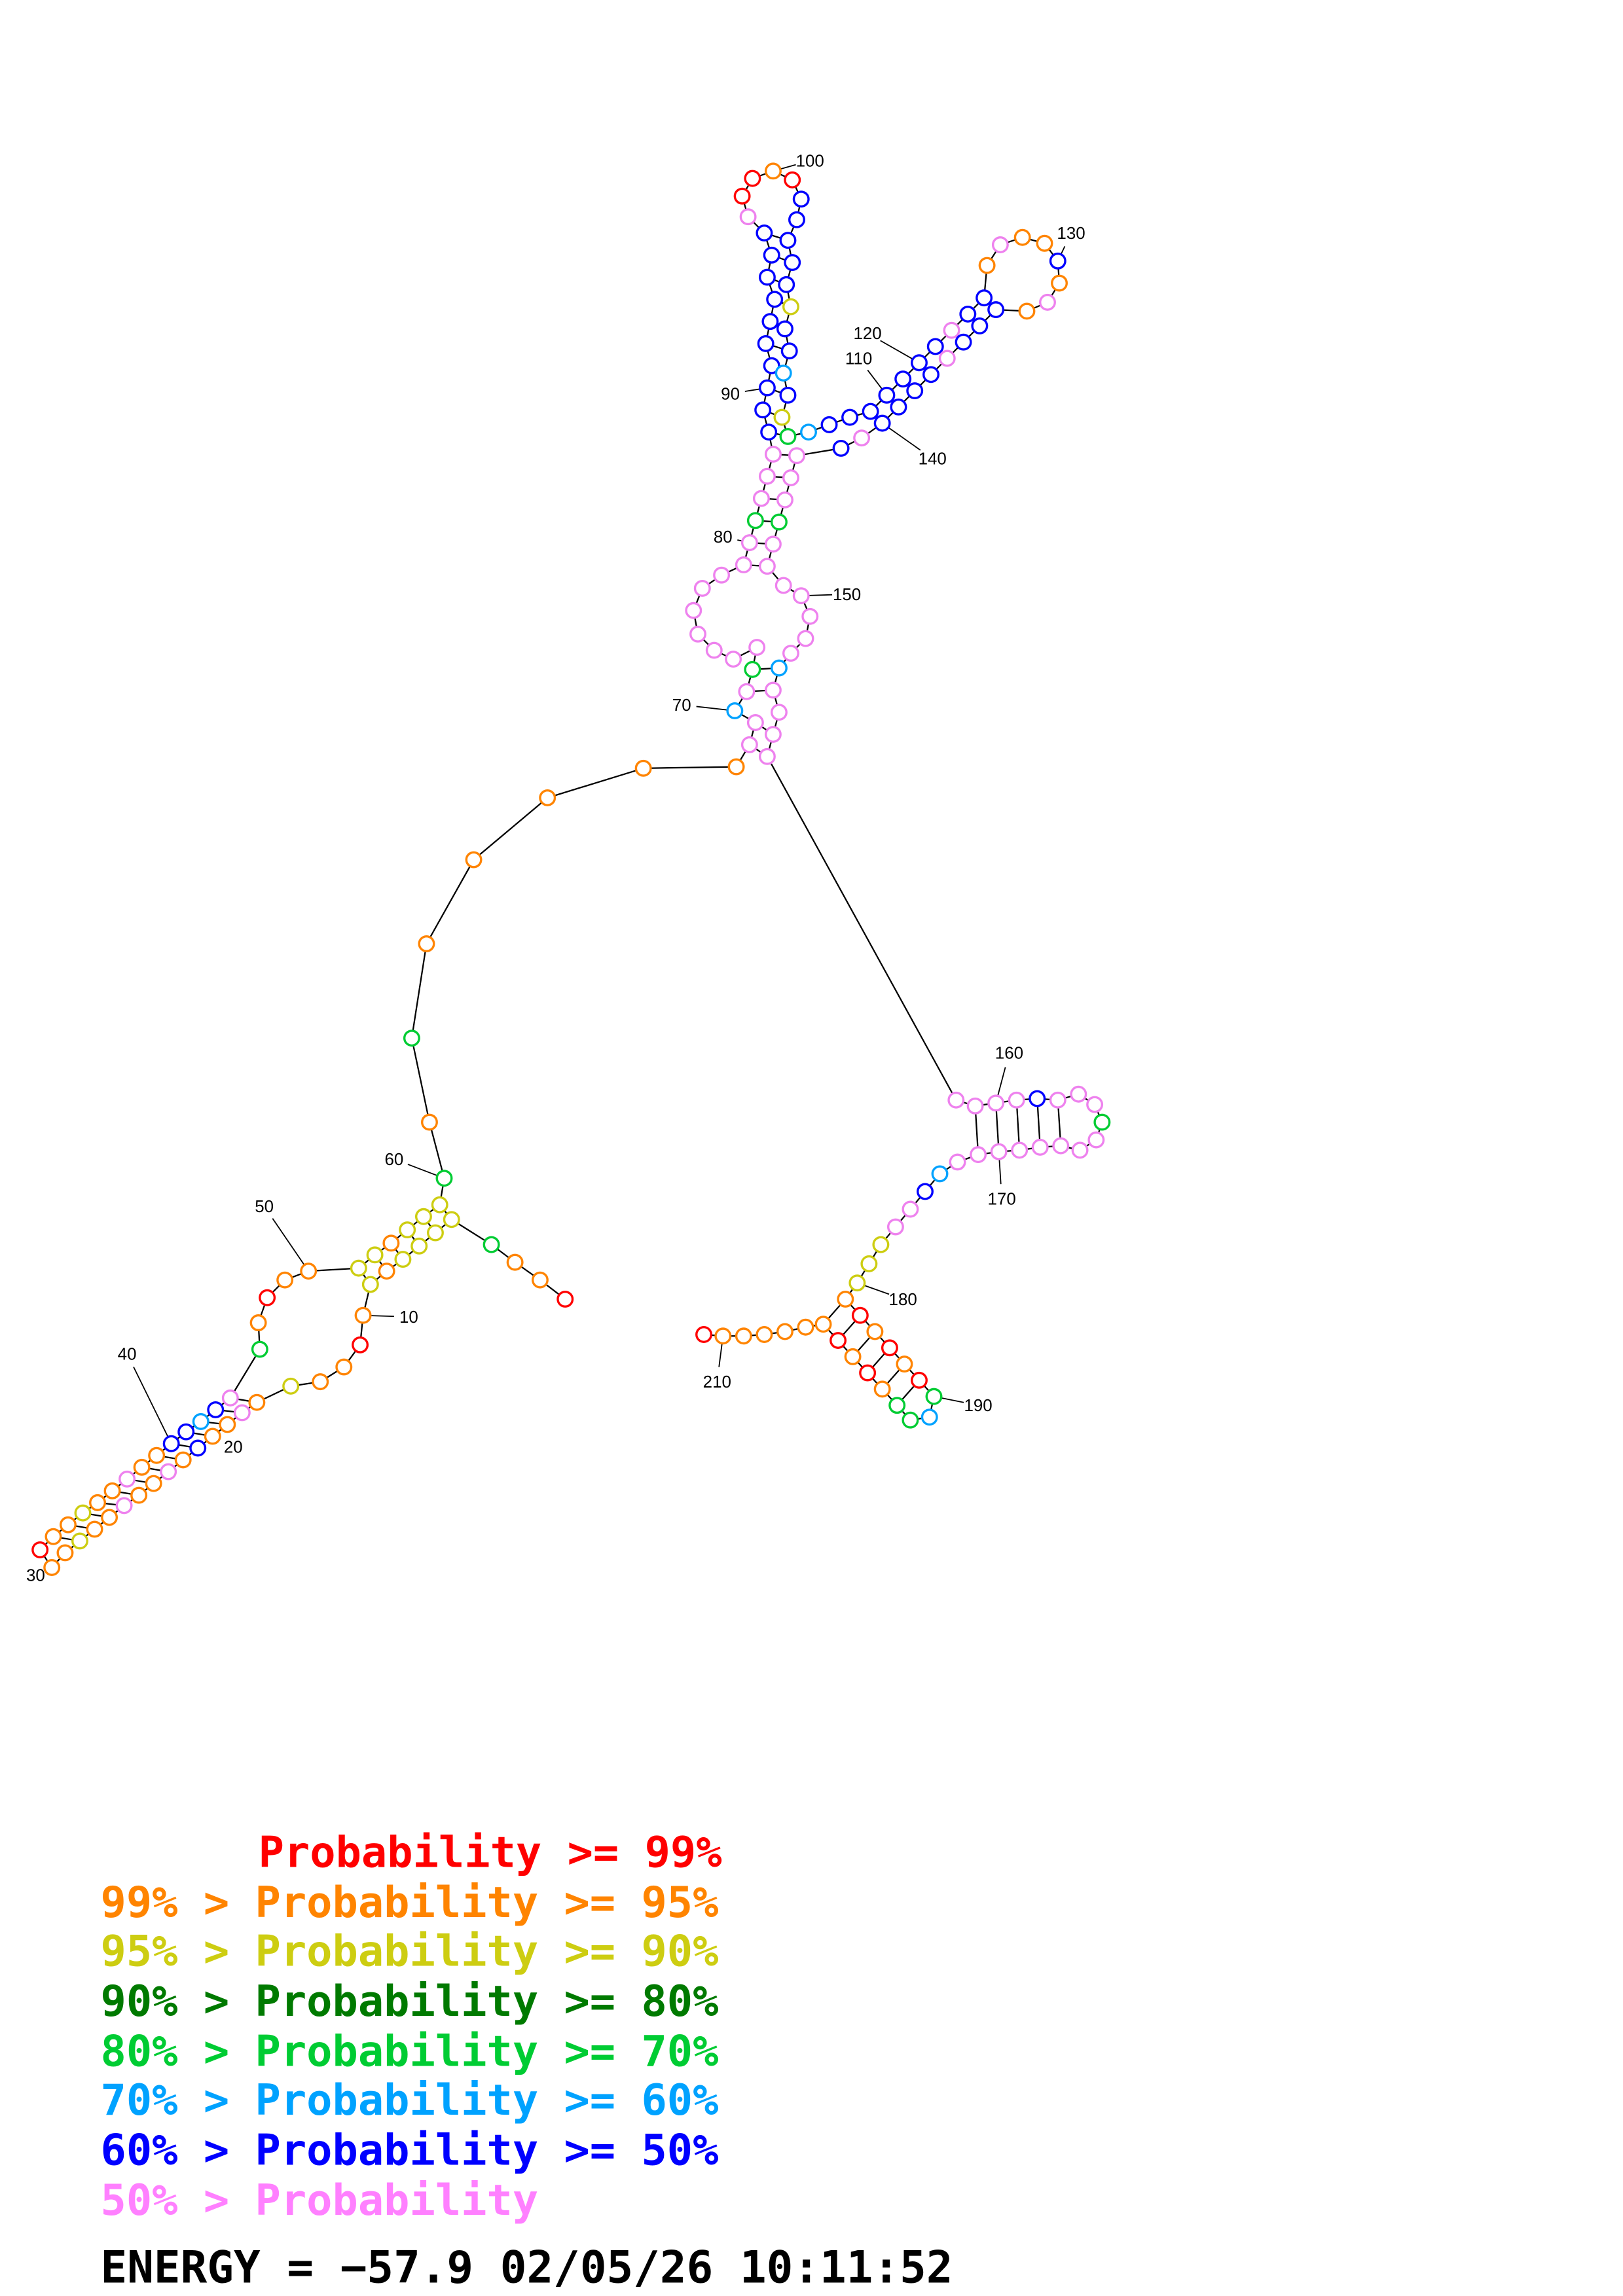 Image resolution: width=1623 pixels, height=2296 pixels. Describe the element at coordinates (810, 161) in the screenshot. I see `position-label: 100` at that location.